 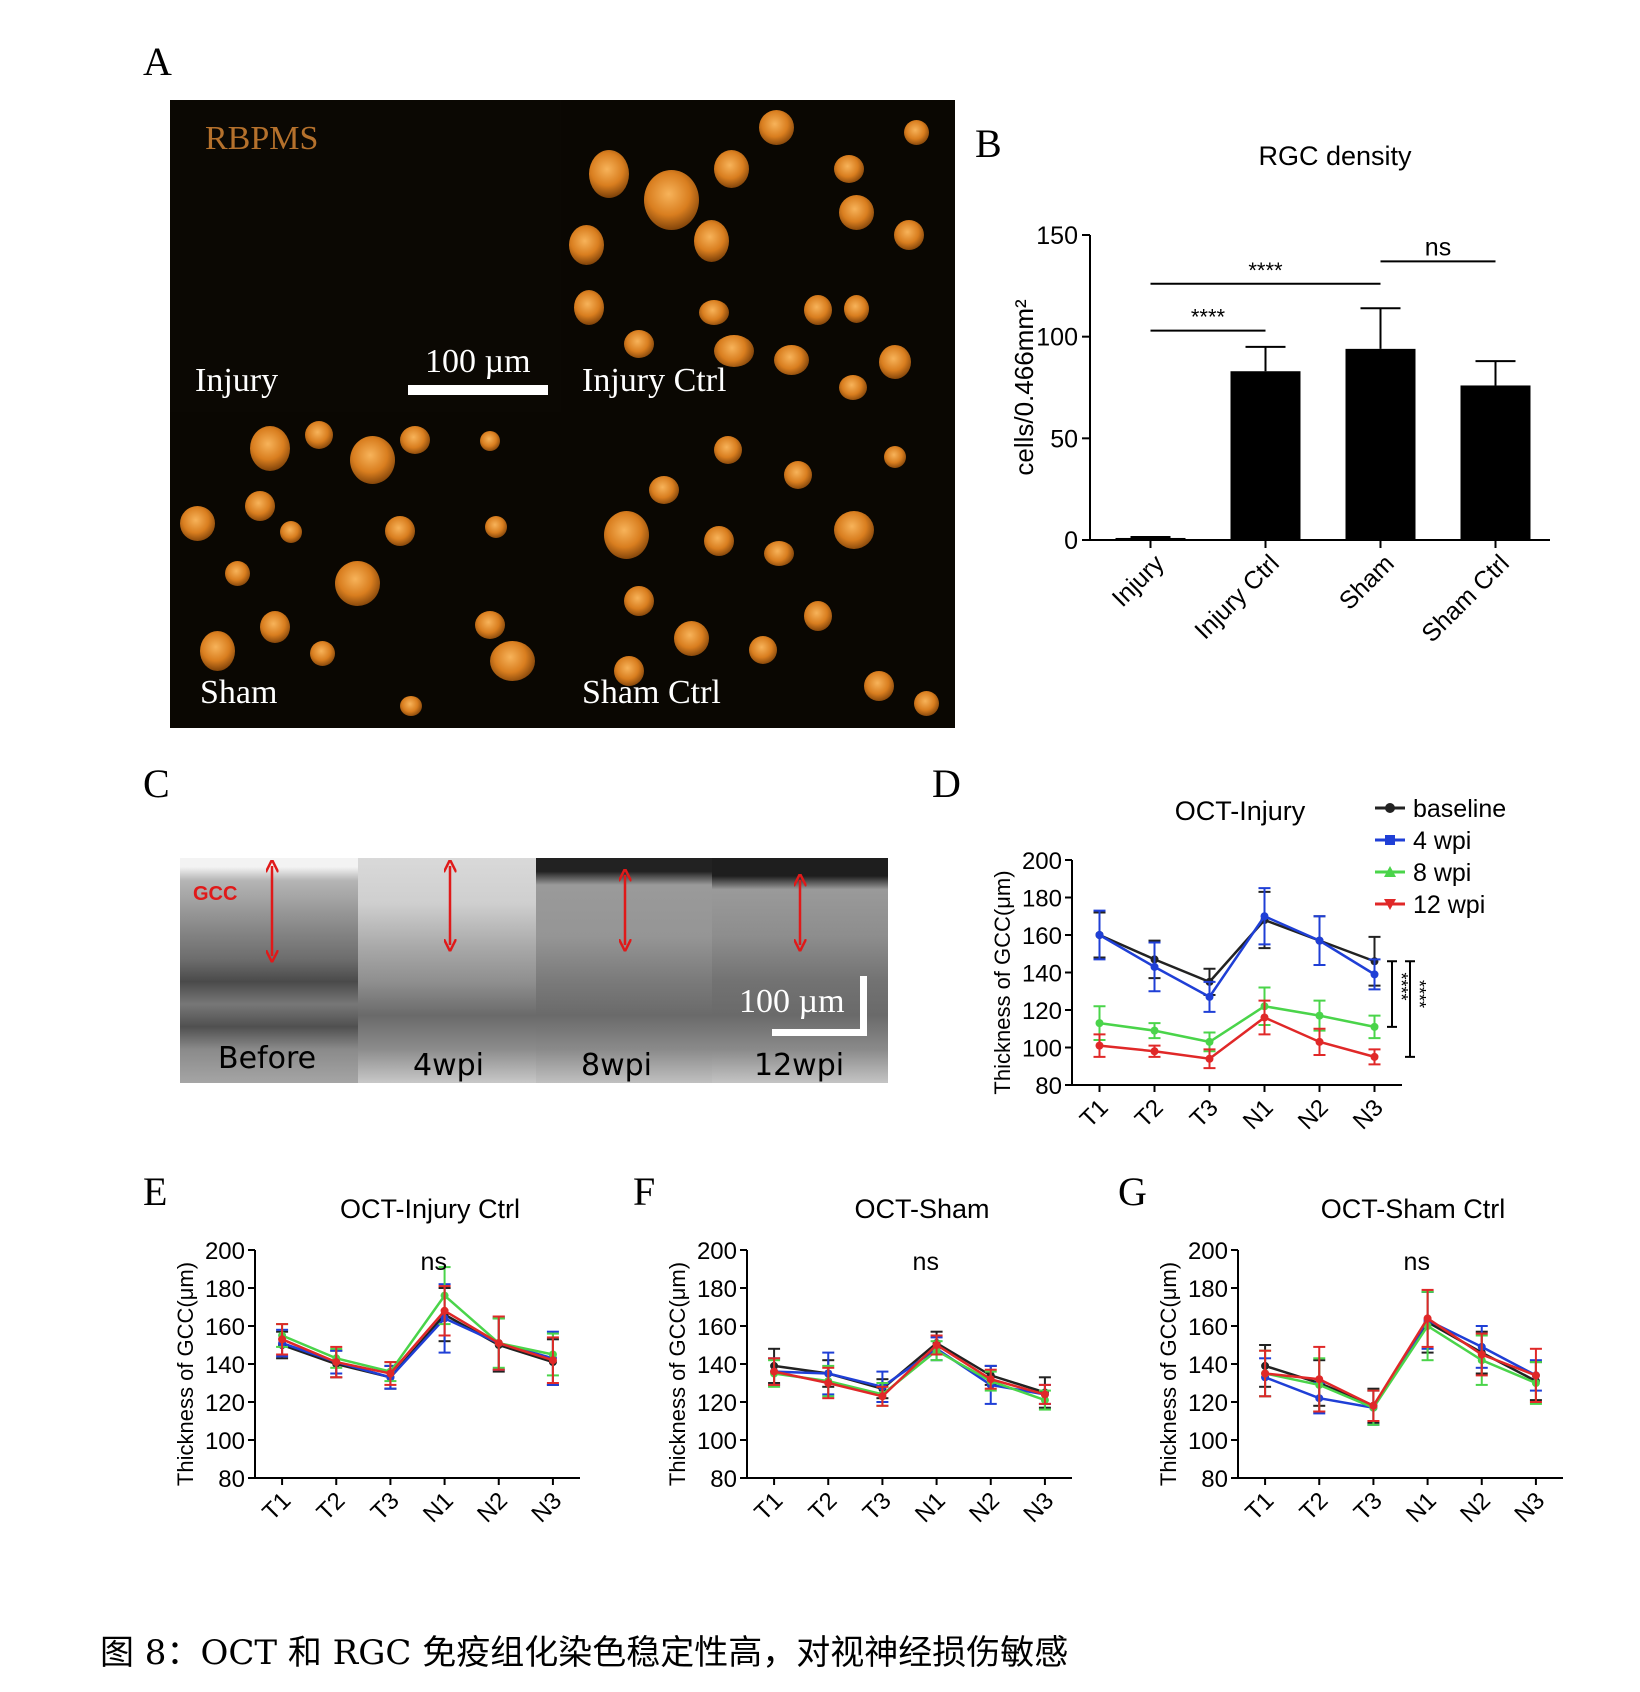 I want to click on x-tick-label: Sham, so click(x=1367, y=582).